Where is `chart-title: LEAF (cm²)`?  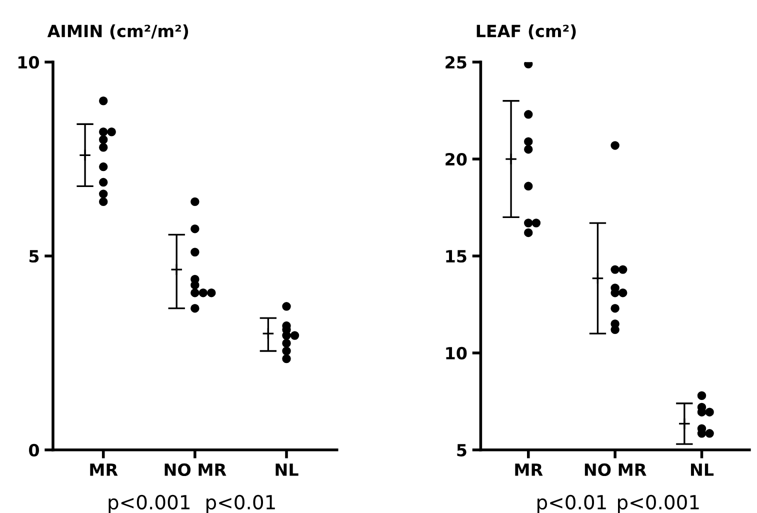
chart-title: LEAF (cm²) is located at coordinates (526, 32).